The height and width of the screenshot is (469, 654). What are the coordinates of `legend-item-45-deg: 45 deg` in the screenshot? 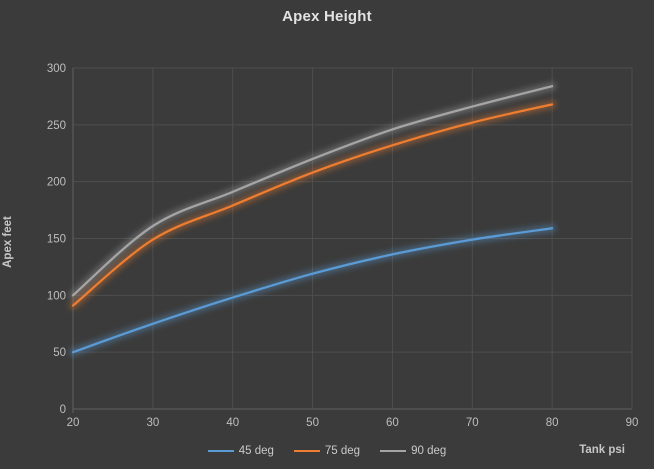 It's located at (240, 451).